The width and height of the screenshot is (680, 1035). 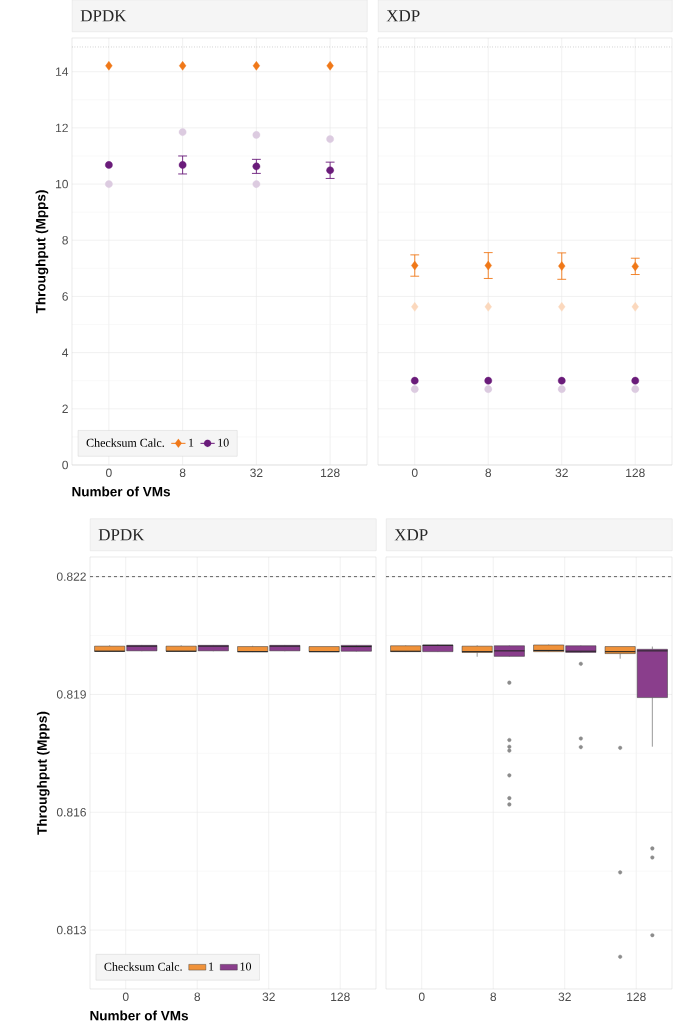 I want to click on y-tick-label: 0.813, so click(x=71, y=930).